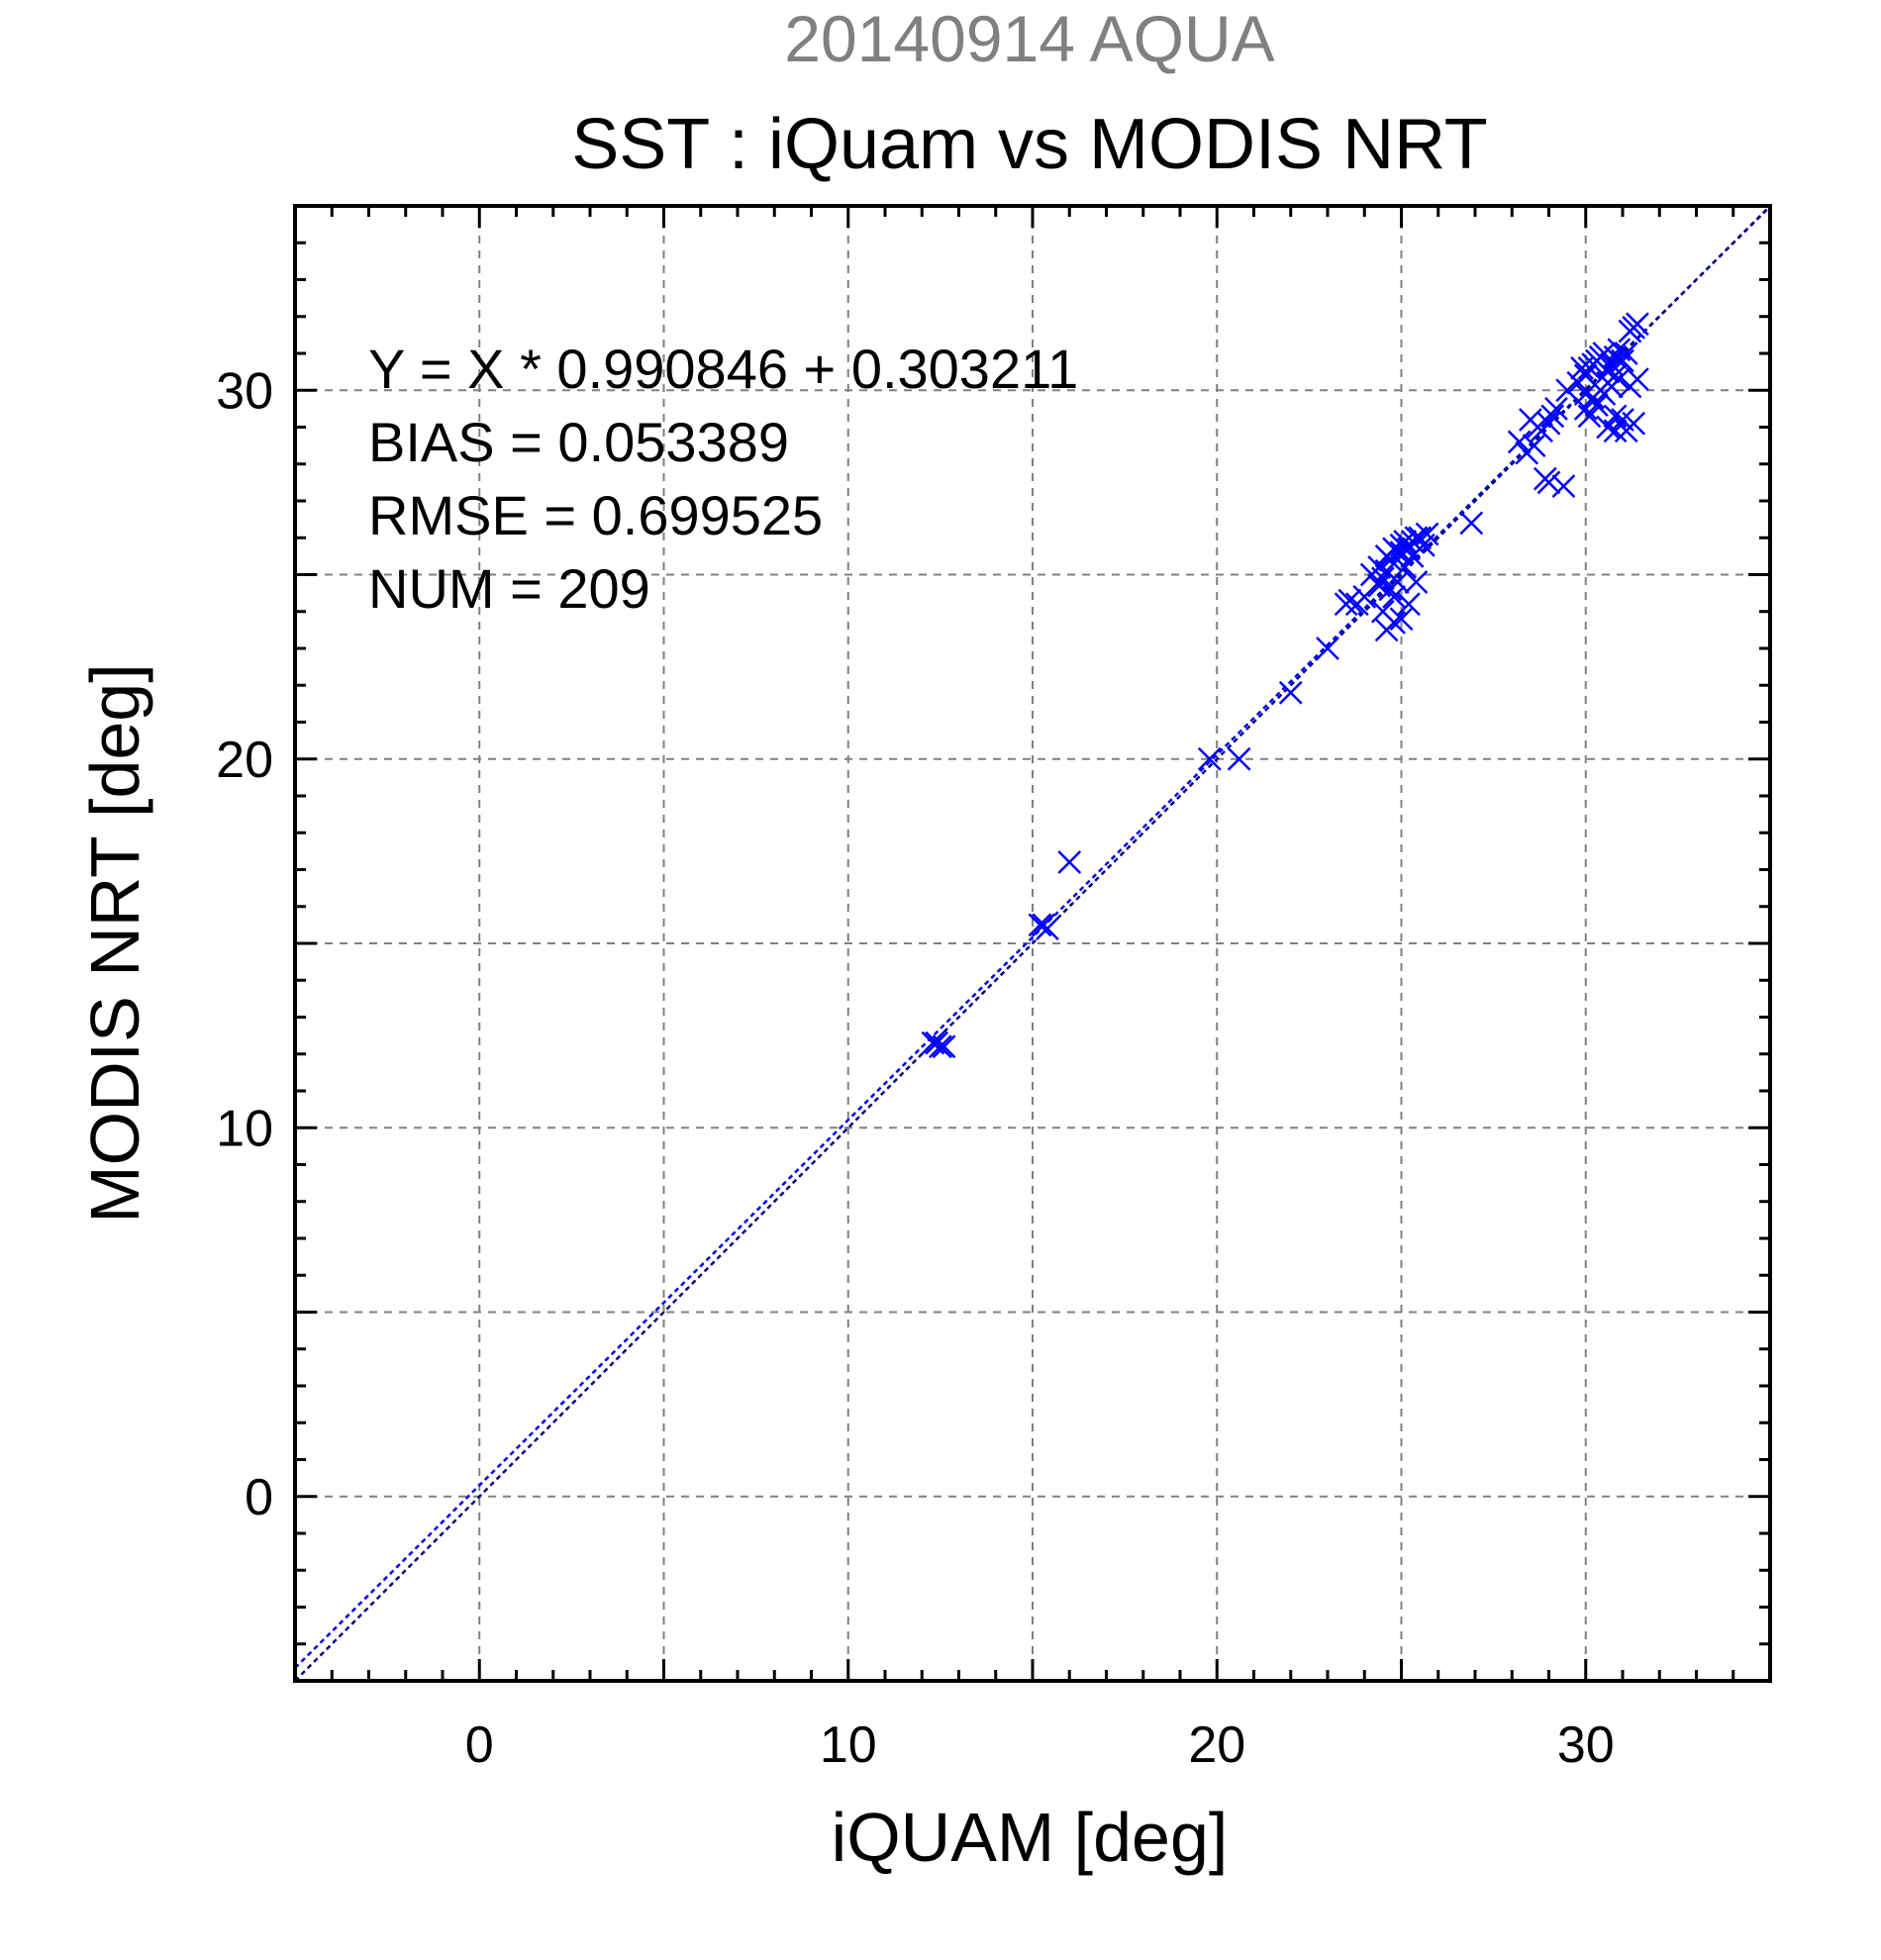 The width and height of the screenshot is (1881, 1960). I want to click on y-axis-label: MODIS NRT [deg], so click(114, 943).